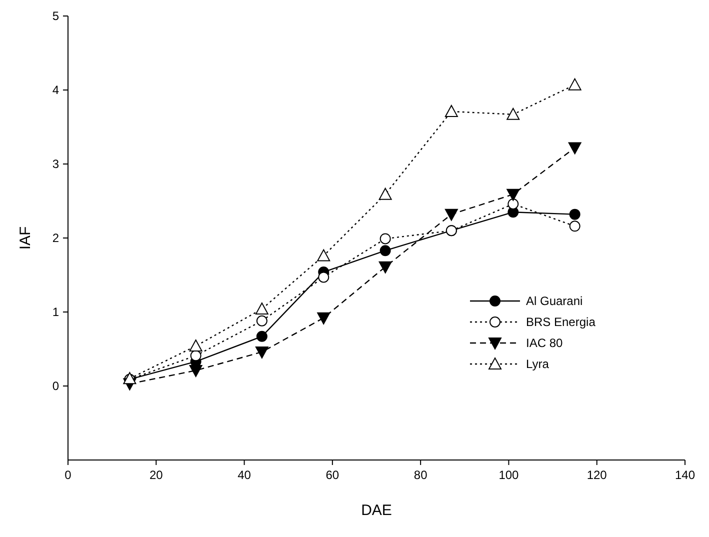 The width and height of the screenshot is (709, 537). What do you see at coordinates (56, 312) in the screenshot?
I see `y-tick-label: 1` at bounding box center [56, 312].